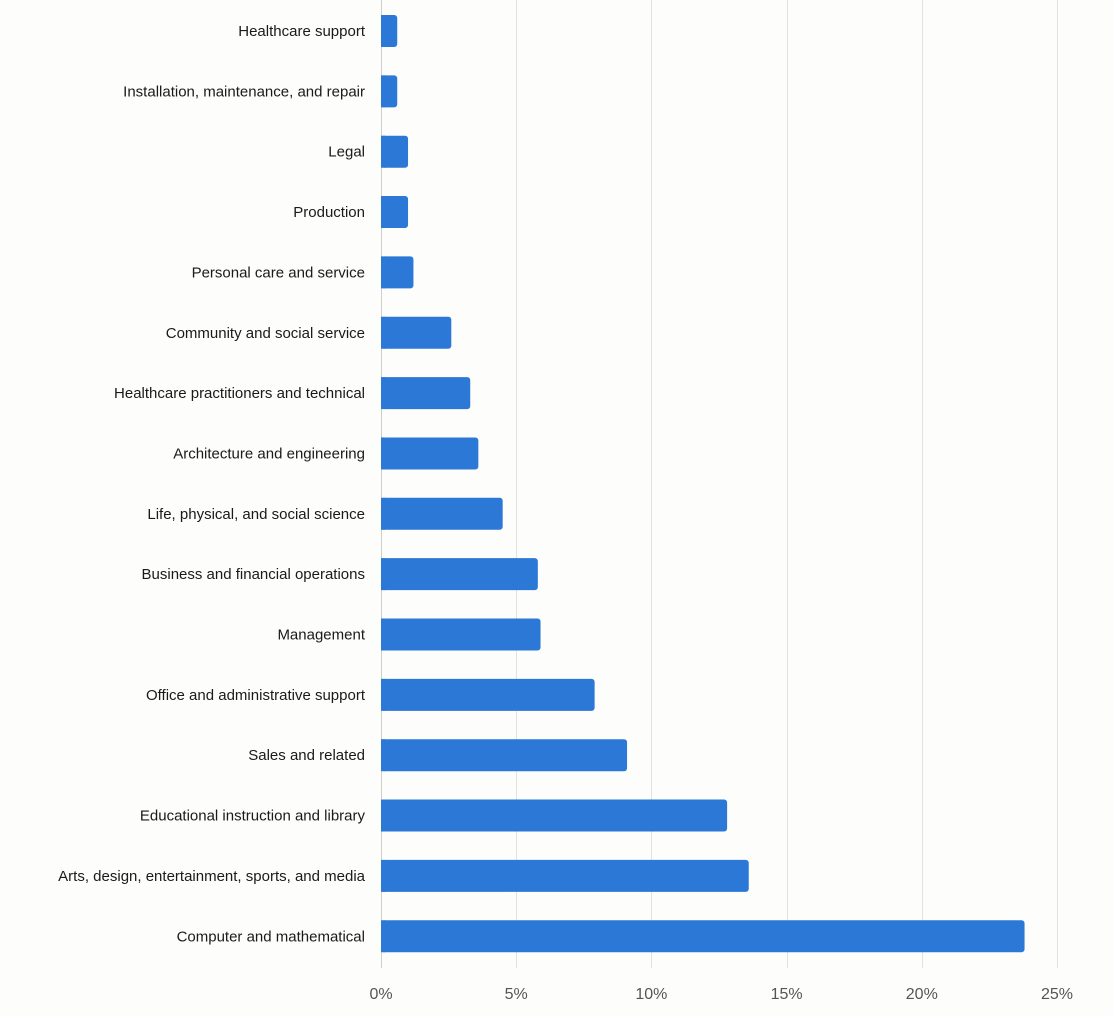 This screenshot has width=1113, height=1016. What do you see at coordinates (253, 816) in the screenshot?
I see `category-label: Educational instruction and library` at bounding box center [253, 816].